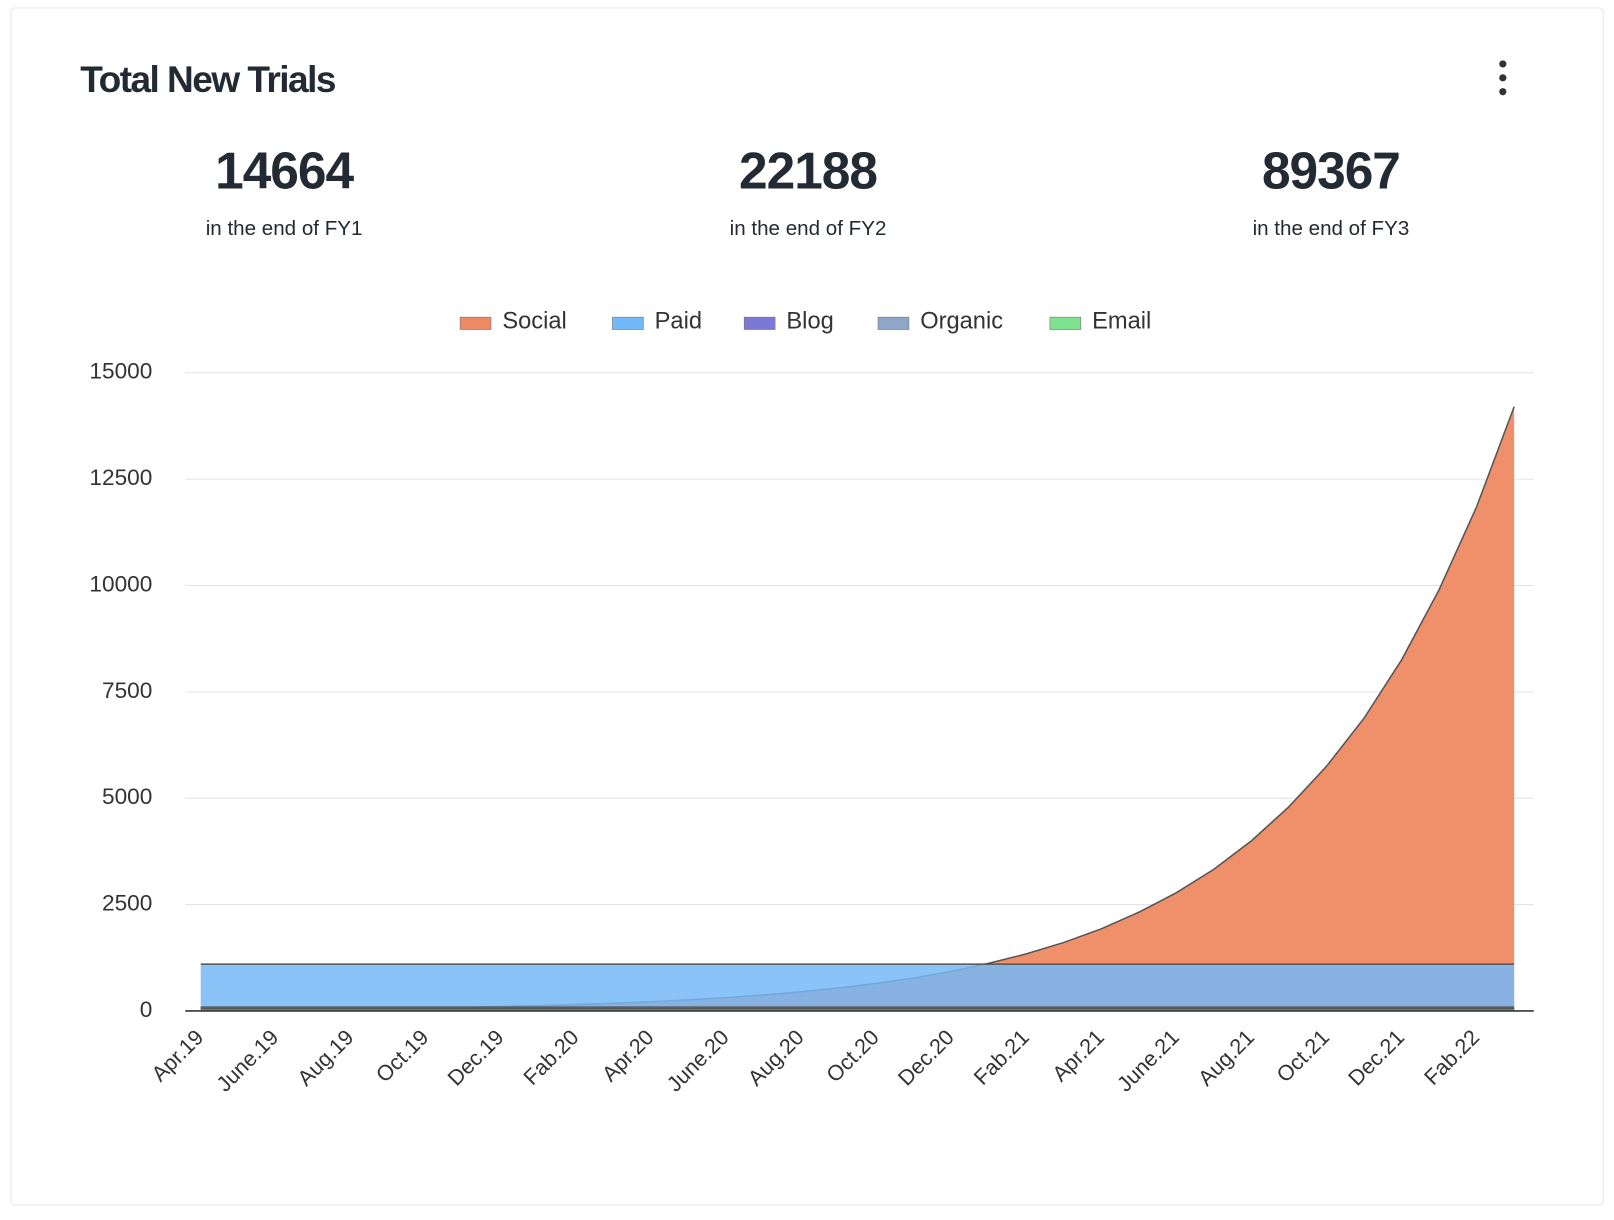  I want to click on stat-value: 14664, so click(284, 171).